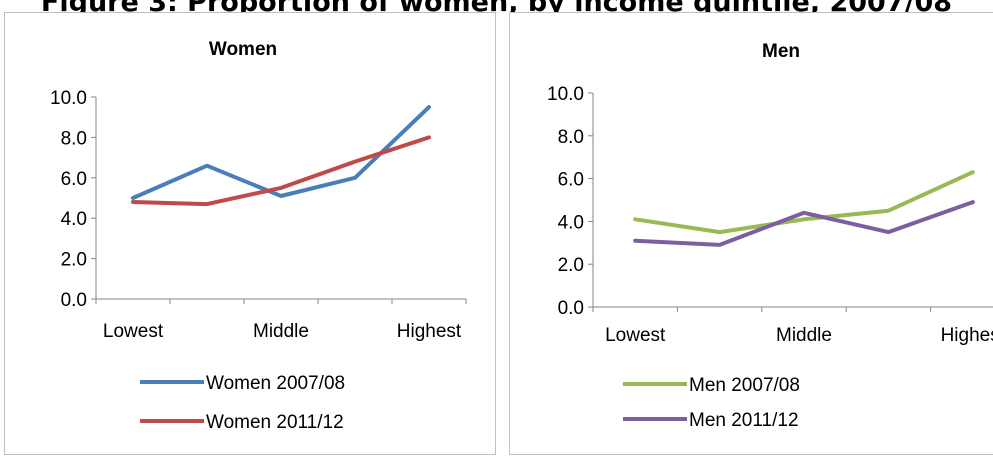 The width and height of the screenshot is (993, 456). Describe the element at coordinates (571, 308) in the screenshot. I see `men-y-tick-label: 0.0` at that location.